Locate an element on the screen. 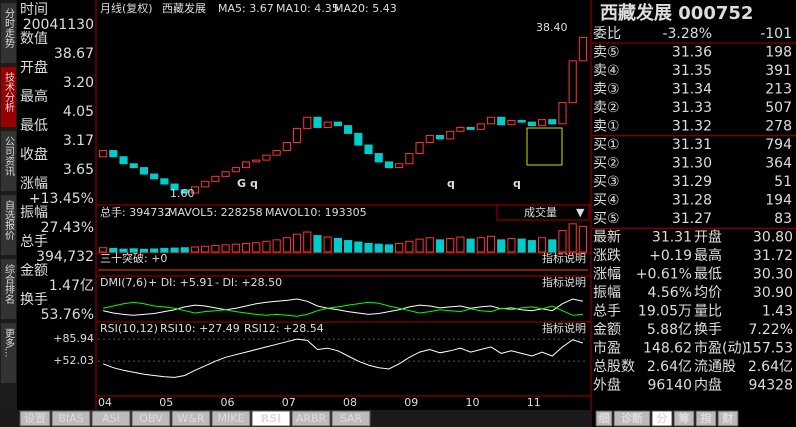  side-tab-label: 技术分析 is located at coordinates (9, 92).